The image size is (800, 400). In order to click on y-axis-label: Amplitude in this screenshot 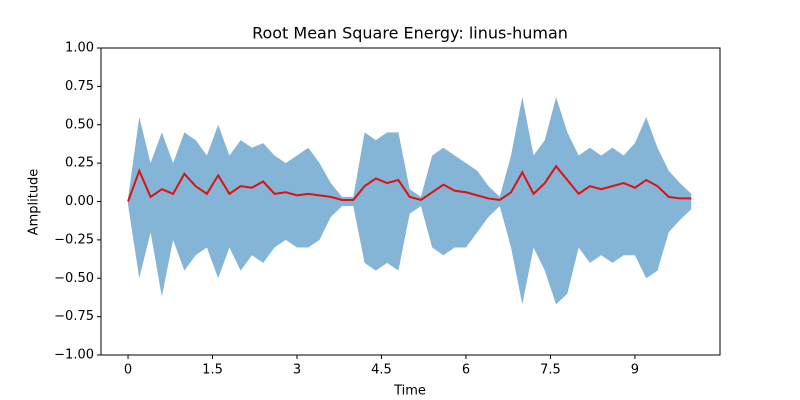, I will do `click(34, 202)`.